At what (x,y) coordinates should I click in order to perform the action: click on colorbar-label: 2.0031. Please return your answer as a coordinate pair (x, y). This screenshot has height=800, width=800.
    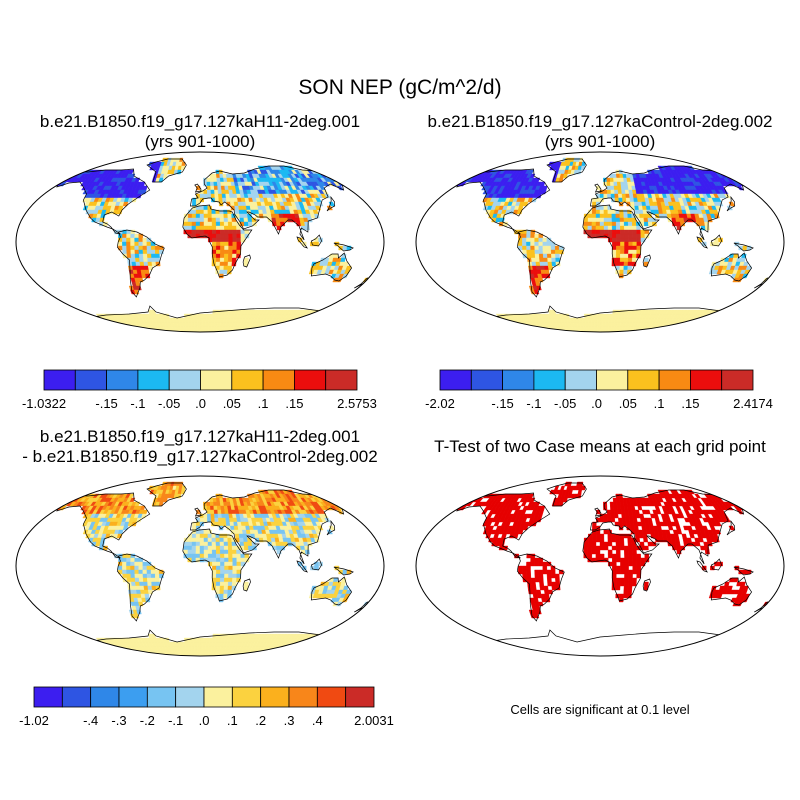
    Looking at the image, I should click on (374, 720).